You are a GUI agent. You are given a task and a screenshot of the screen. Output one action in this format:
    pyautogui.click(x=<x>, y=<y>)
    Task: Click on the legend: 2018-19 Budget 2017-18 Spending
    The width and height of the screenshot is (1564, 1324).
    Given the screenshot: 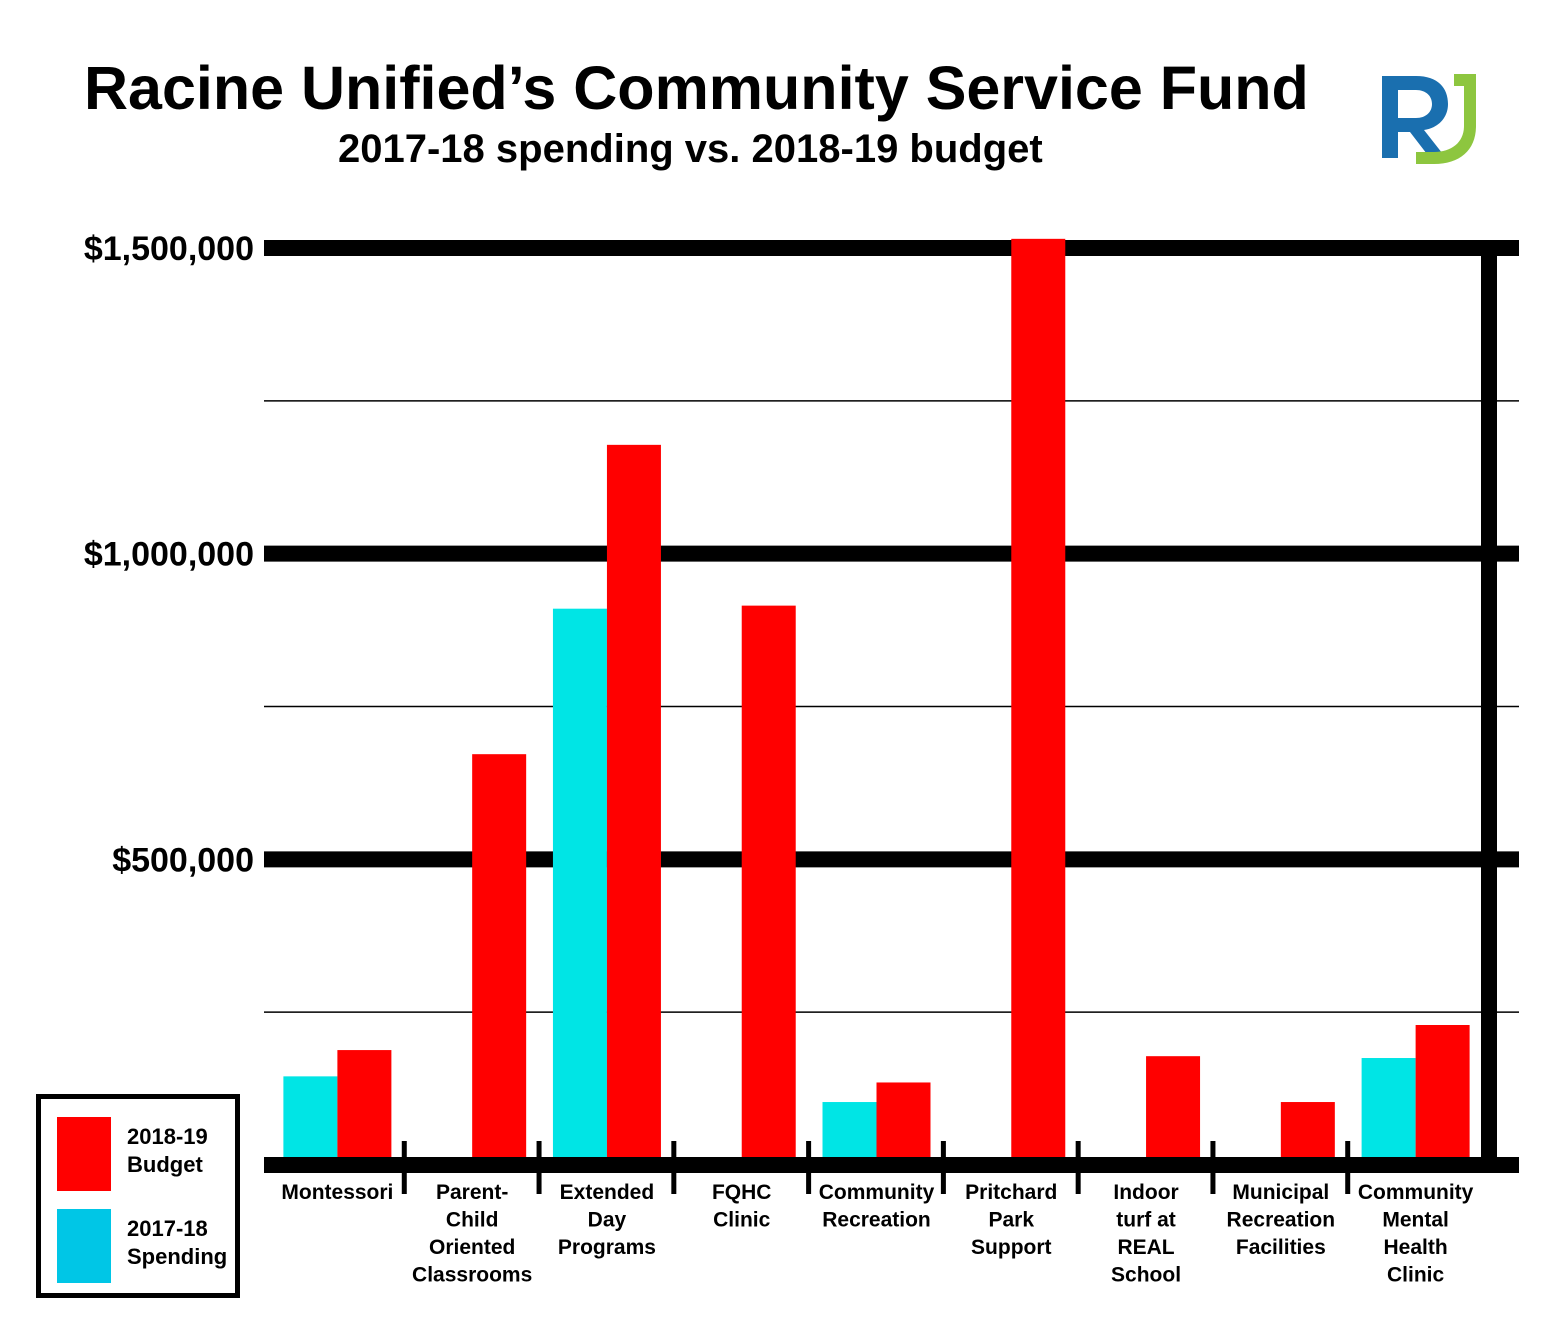 What is the action you would take?
    pyautogui.click(x=138, y=1196)
    